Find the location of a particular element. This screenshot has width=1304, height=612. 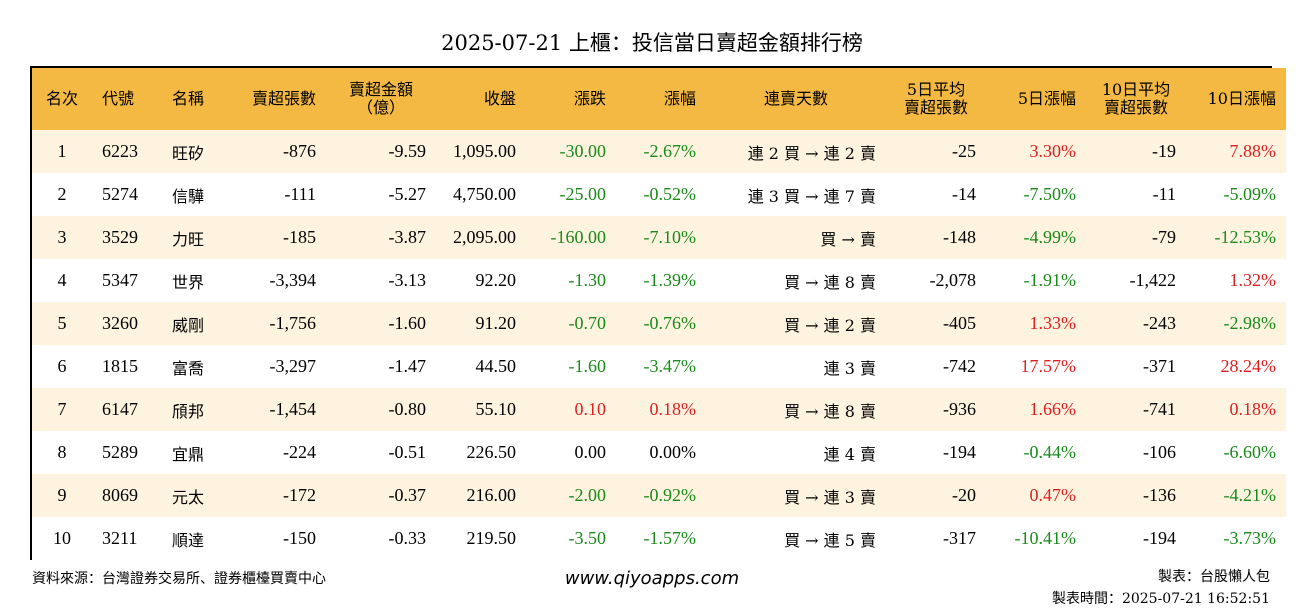

cell-code: 5347 is located at coordinates (120, 280).